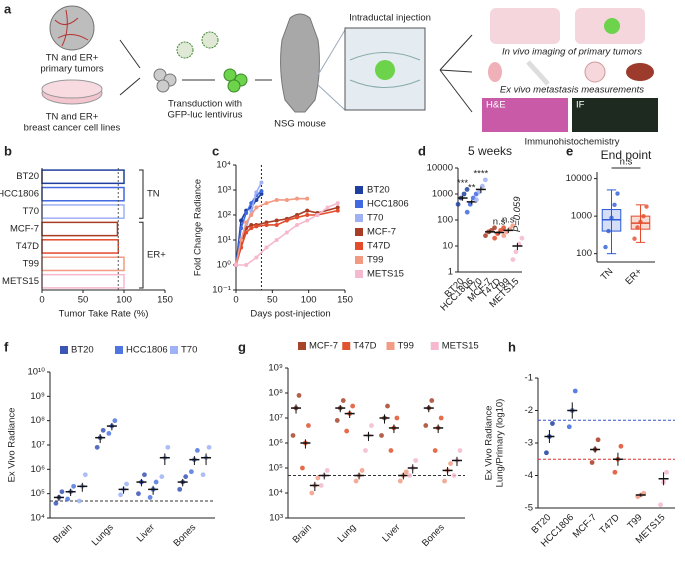 Image resolution: width=685 pixels, height=561 pixels. What do you see at coordinates (12, 445) in the screenshot?
I see `y-axis-label: Ex Vivo Radiance` at bounding box center [12, 445].